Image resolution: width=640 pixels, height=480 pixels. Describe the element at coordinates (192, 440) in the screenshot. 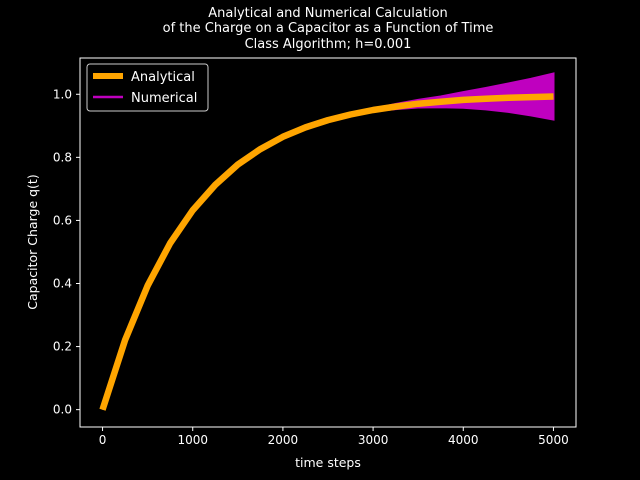

I see `x-tick-label: 1000` at that location.